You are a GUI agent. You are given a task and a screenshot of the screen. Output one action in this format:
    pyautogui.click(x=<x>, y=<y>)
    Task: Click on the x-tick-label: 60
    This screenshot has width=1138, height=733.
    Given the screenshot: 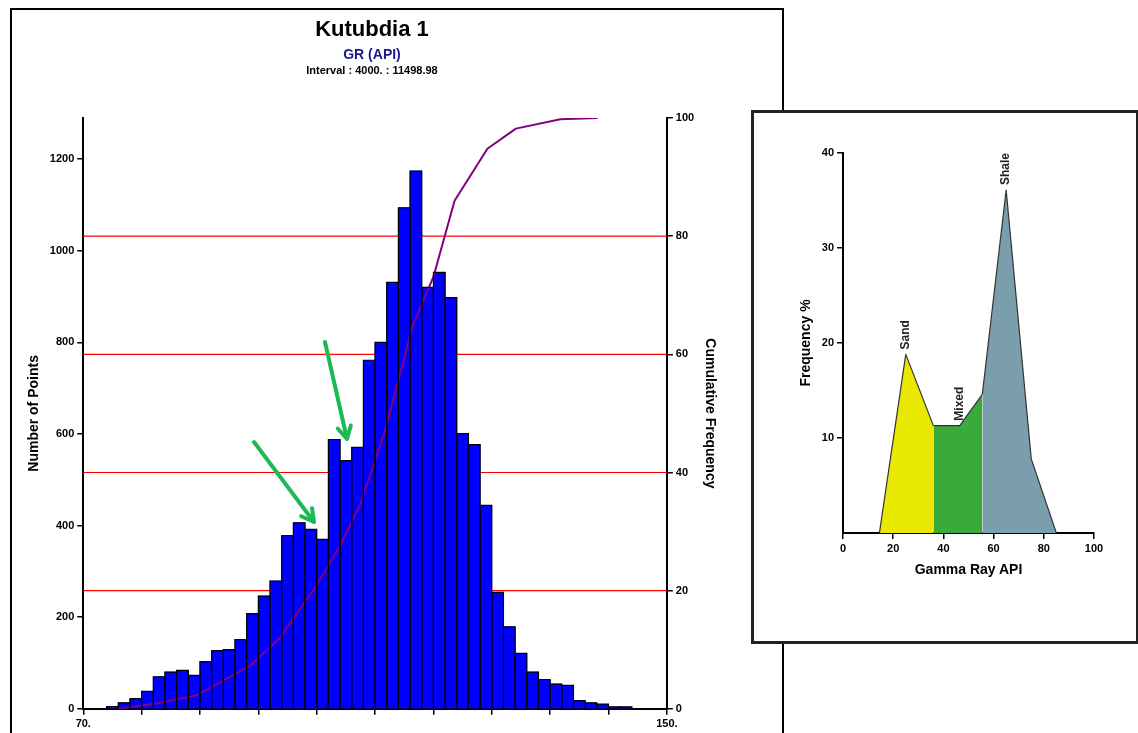 What is the action you would take?
    pyautogui.click(x=993, y=547)
    